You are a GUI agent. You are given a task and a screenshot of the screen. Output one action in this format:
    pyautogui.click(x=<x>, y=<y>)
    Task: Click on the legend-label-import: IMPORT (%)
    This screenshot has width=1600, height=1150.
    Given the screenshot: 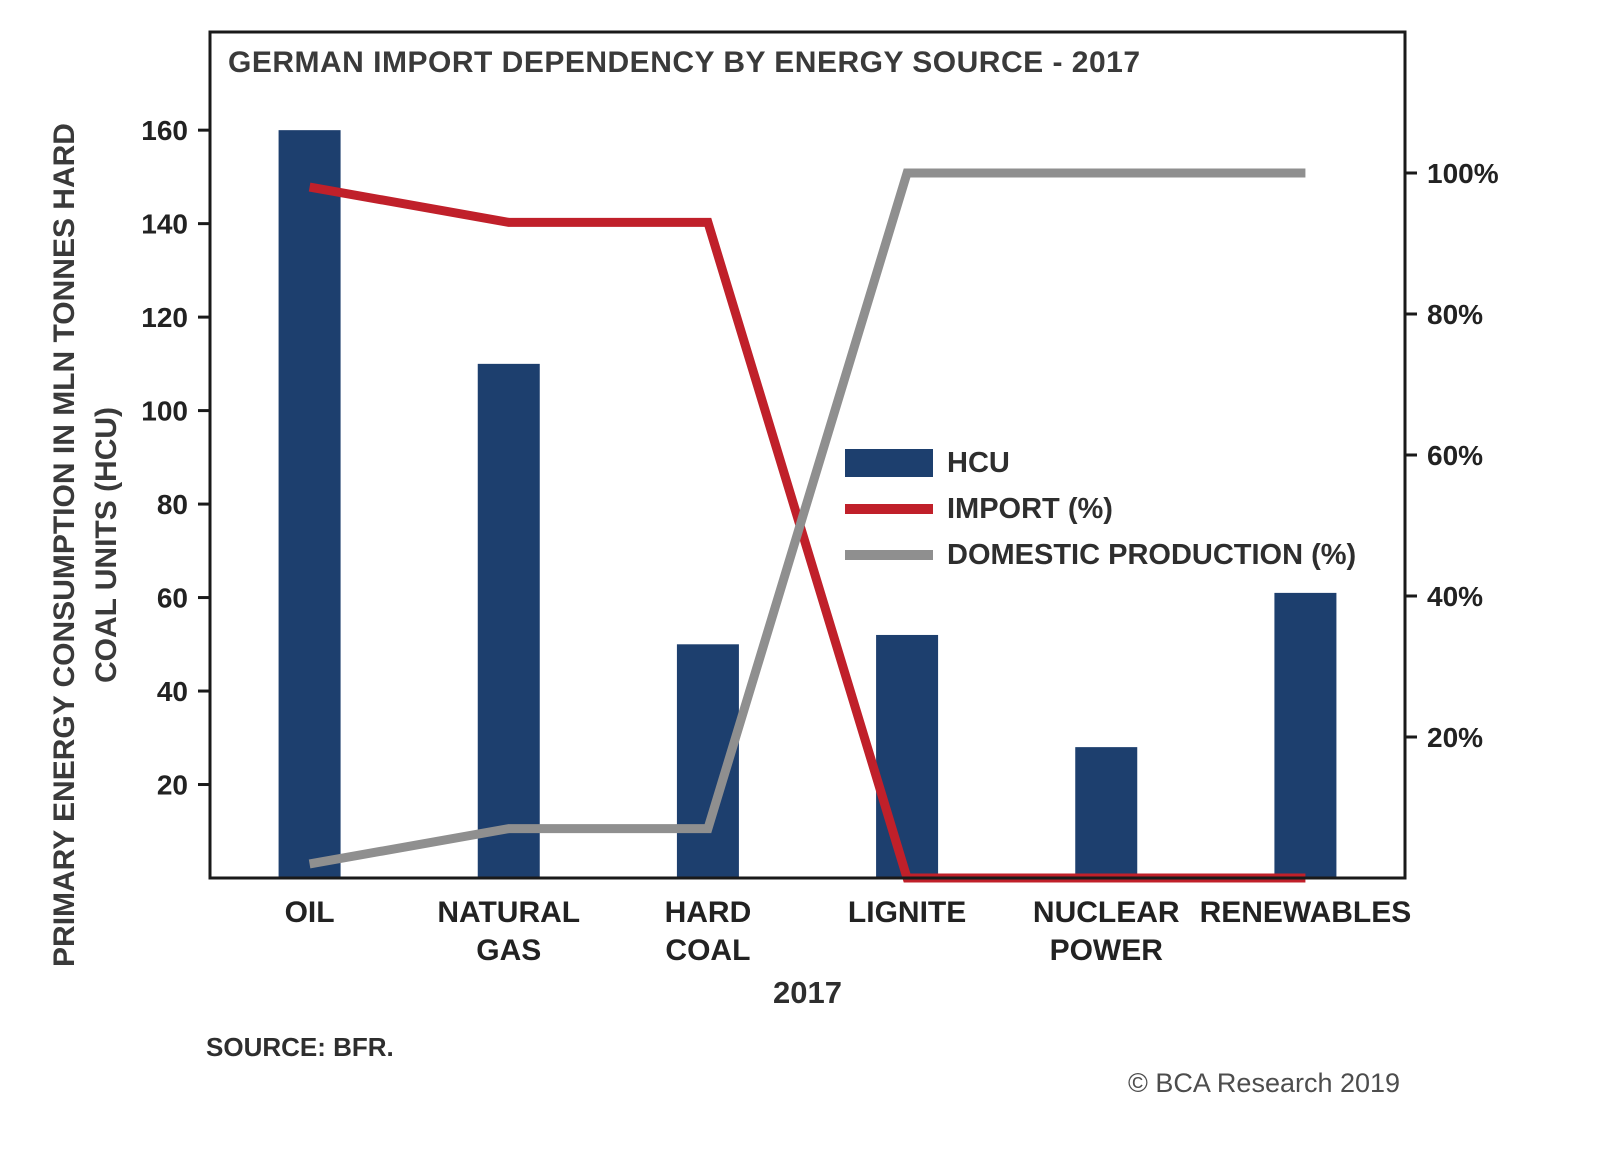 What is the action you would take?
    pyautogui.click(x=1030, y=508)
    